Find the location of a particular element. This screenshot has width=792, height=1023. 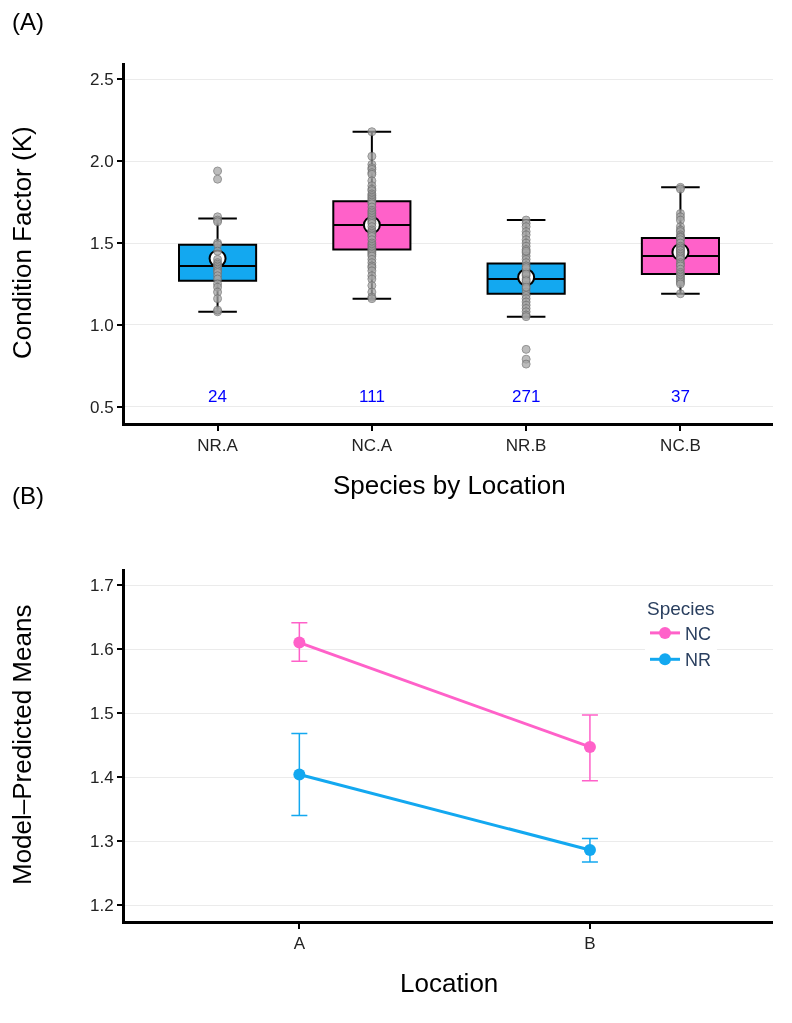

y-tick-label: 1.6 is located at coordinates (101, 649).